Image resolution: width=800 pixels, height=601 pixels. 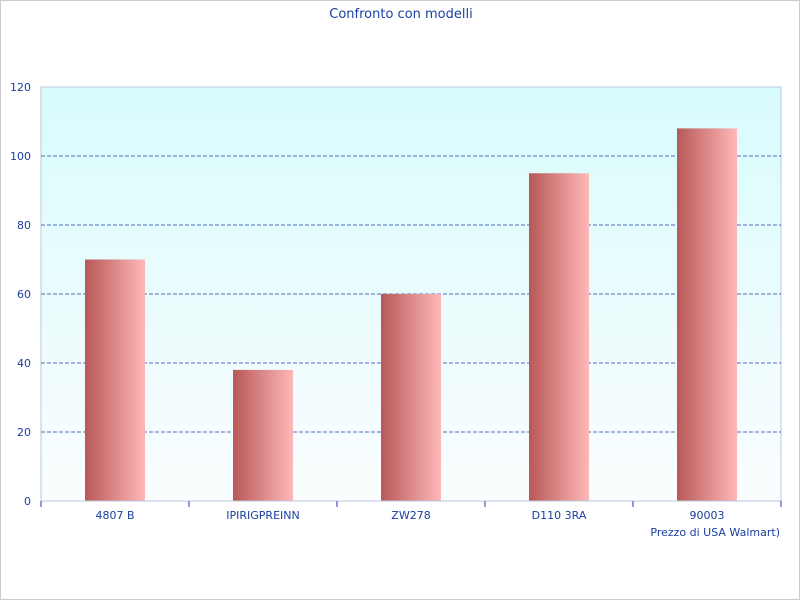 What do you see at coordinates (559, 337) in the screenshot?
I see `bar-d110-3ra` at bounding box center [559, 337].